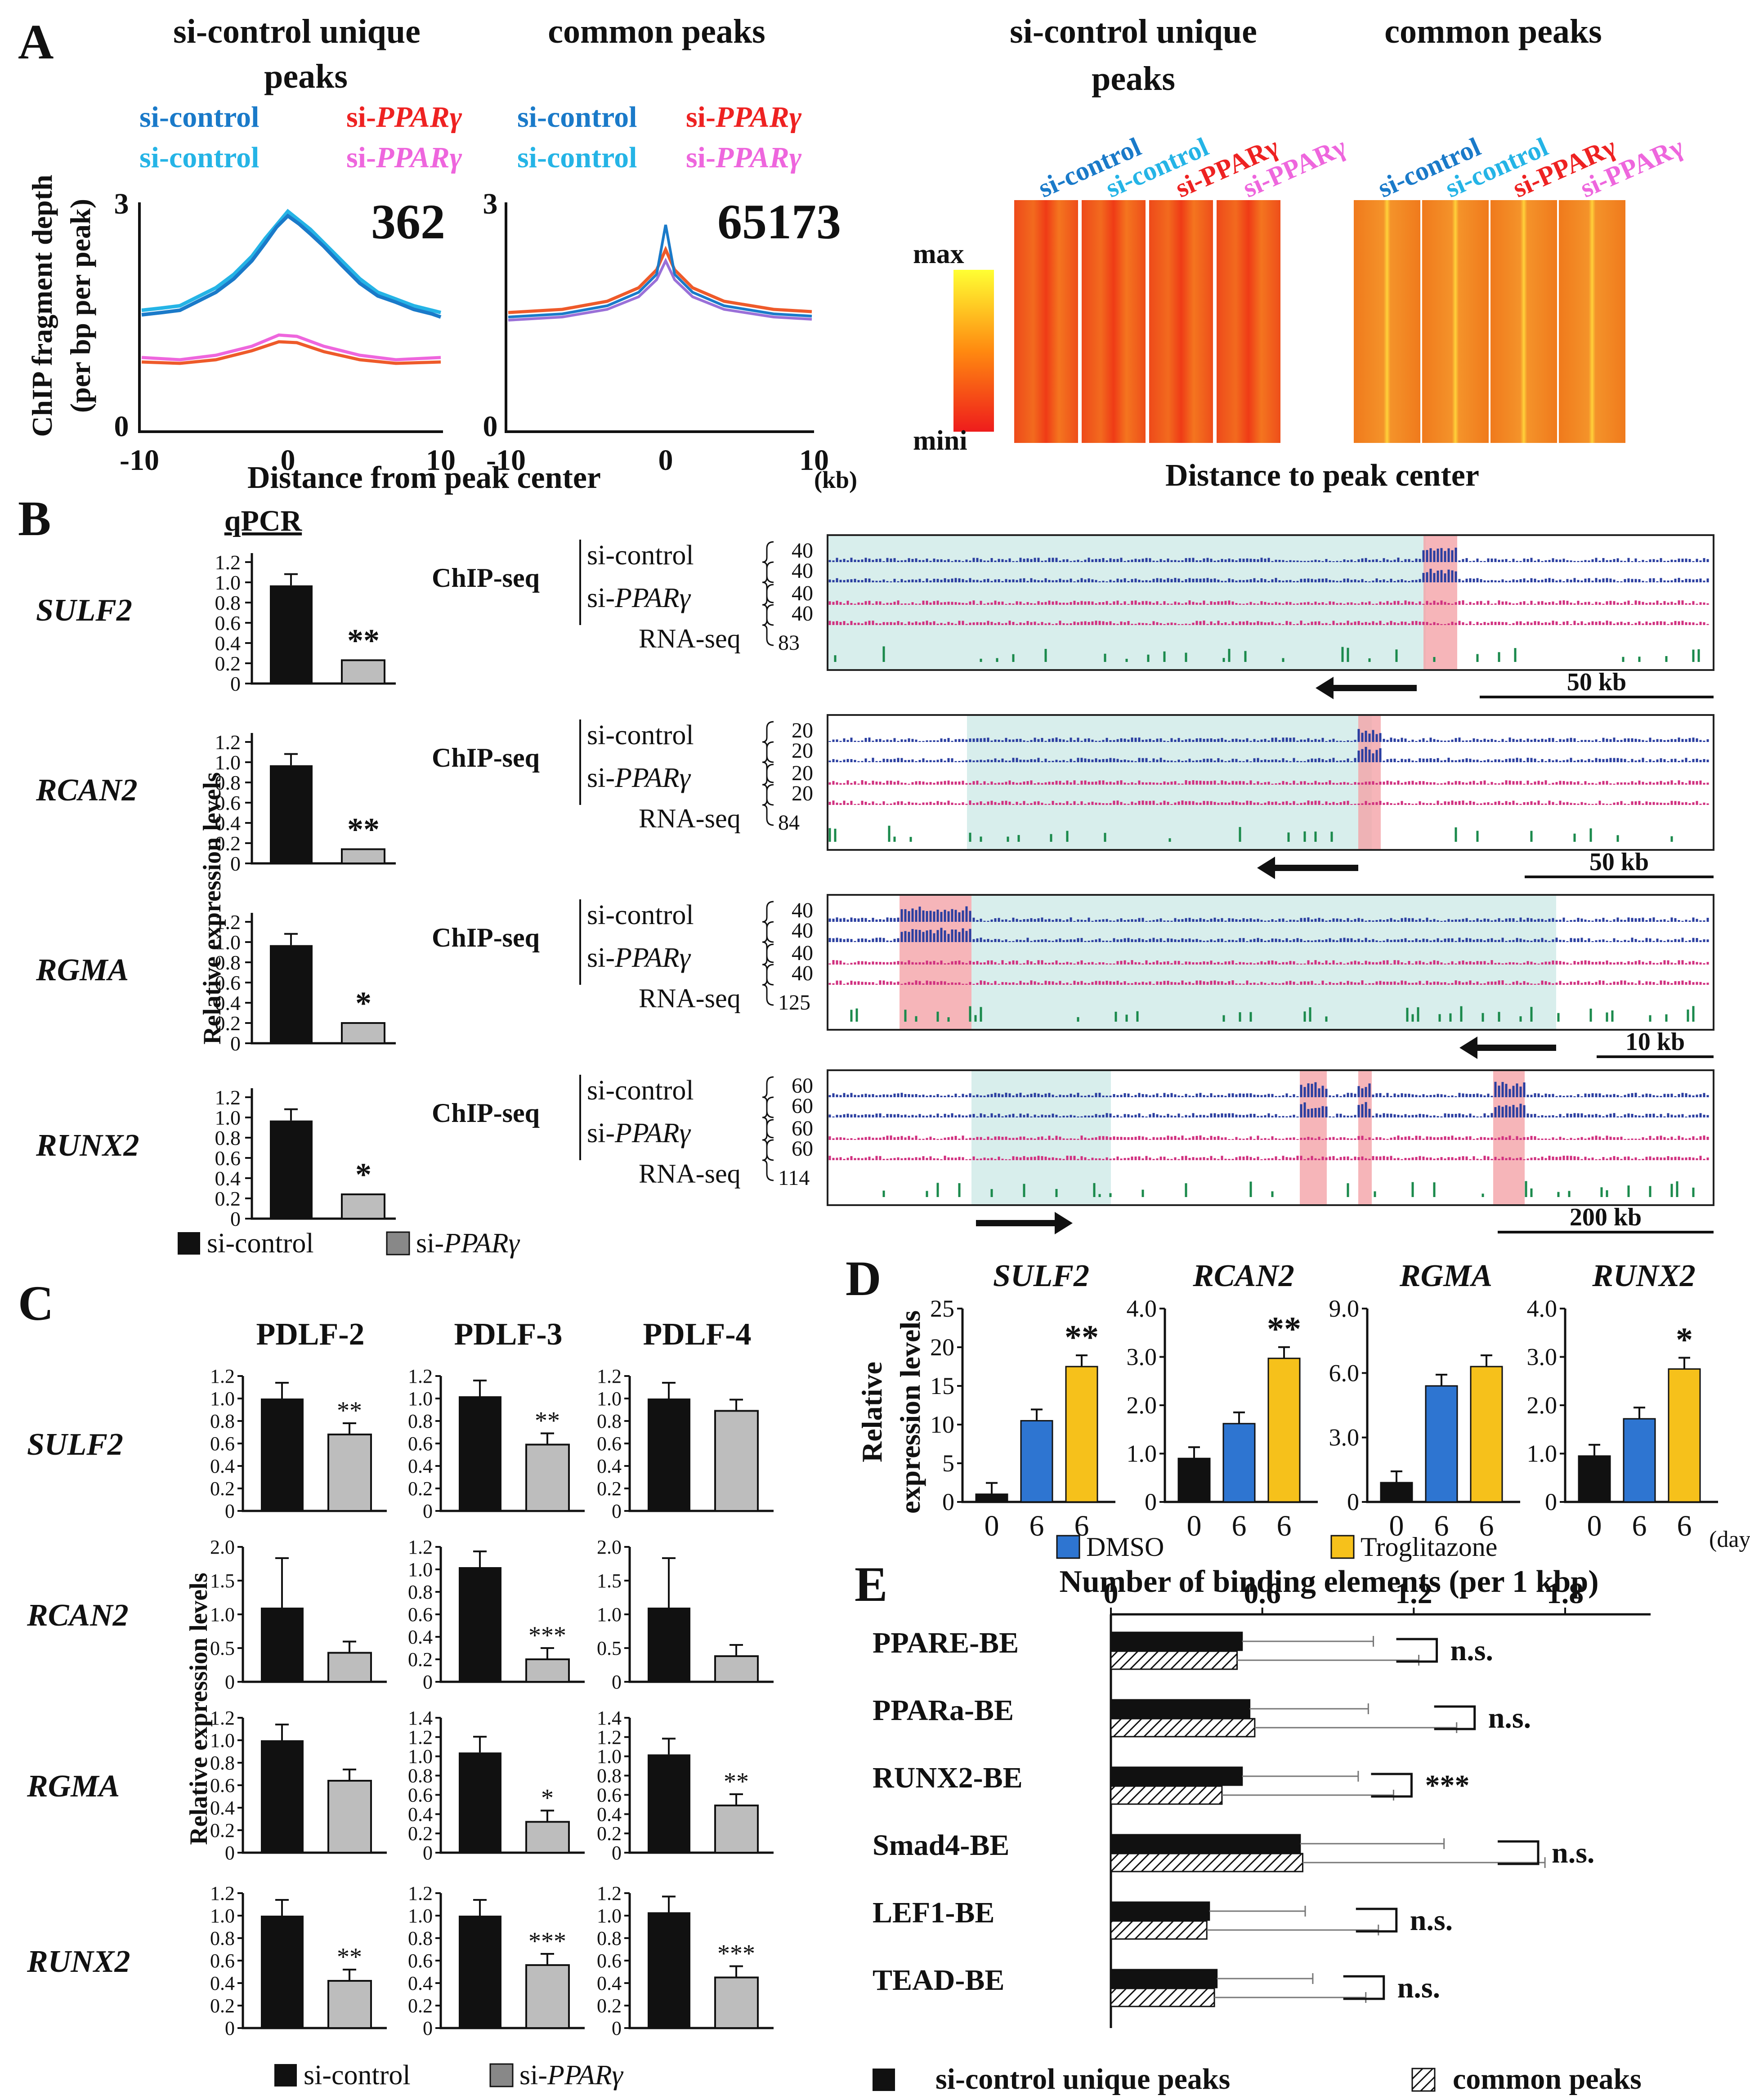  I want to click on ytick-label: 1.5, so click(222, 1581).